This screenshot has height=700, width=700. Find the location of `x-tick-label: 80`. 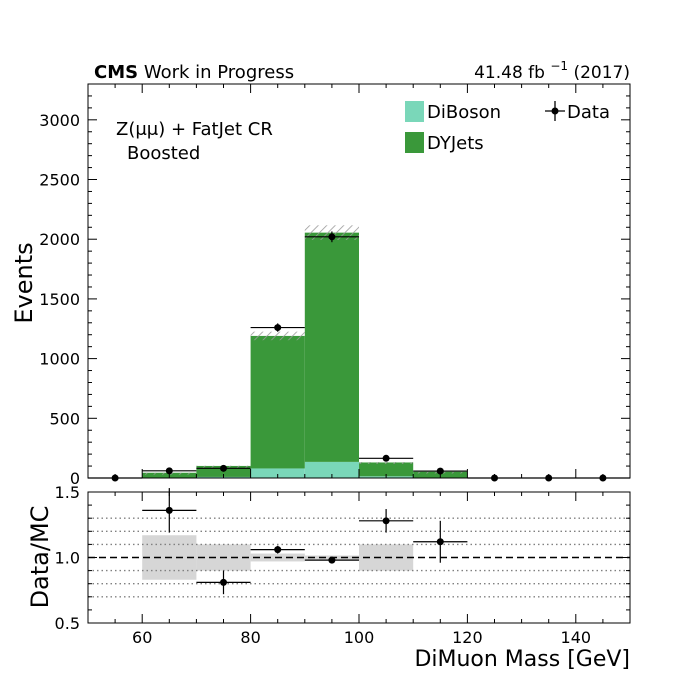

x-tick-label: 80 is located at coordinates (250, 637).